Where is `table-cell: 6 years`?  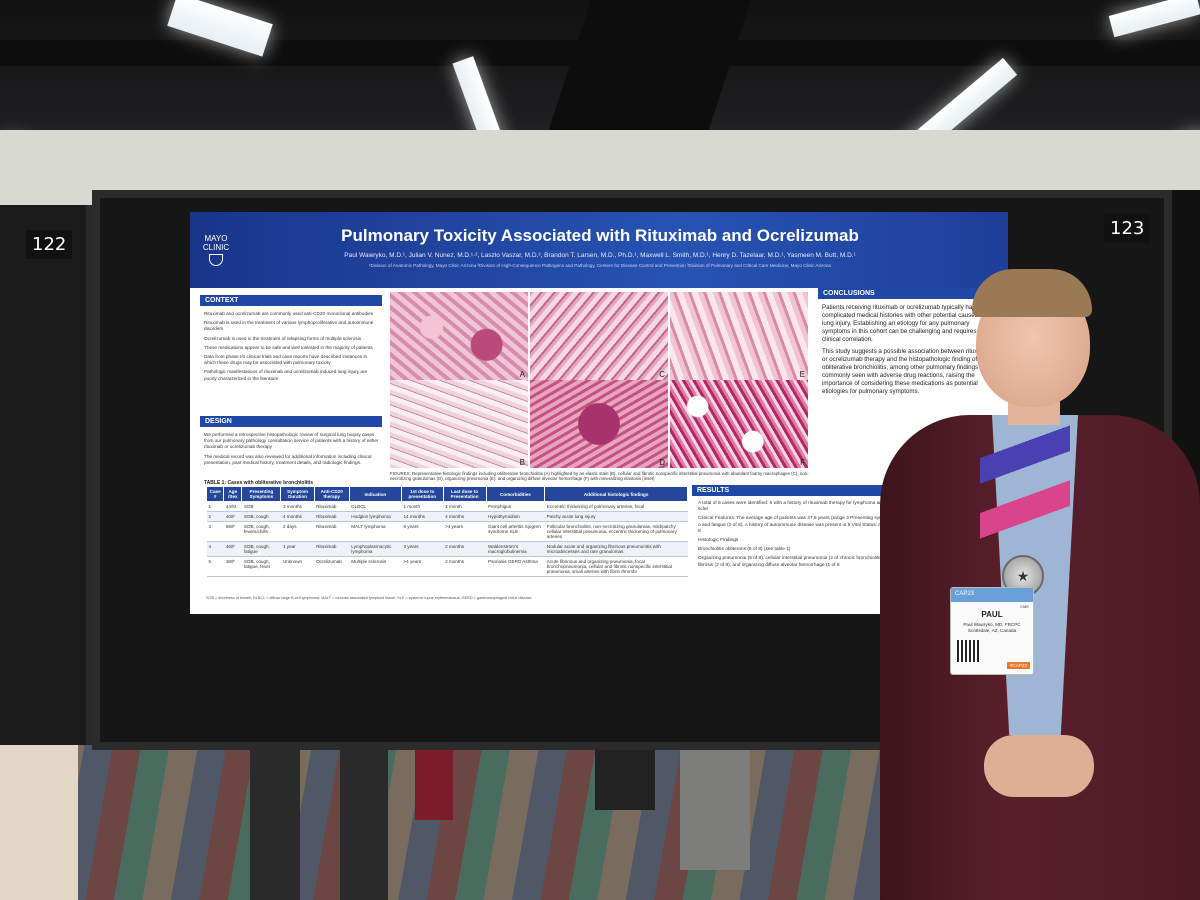 table-cell: 6 years is located at coordinates (422, 531).